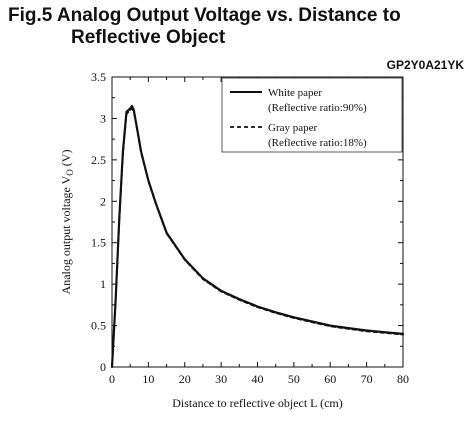 Image resolution: width=474 pixels, height=422 pixels. I want to click on legend-label-gray-paper: Gray paper, so click(293, 128).